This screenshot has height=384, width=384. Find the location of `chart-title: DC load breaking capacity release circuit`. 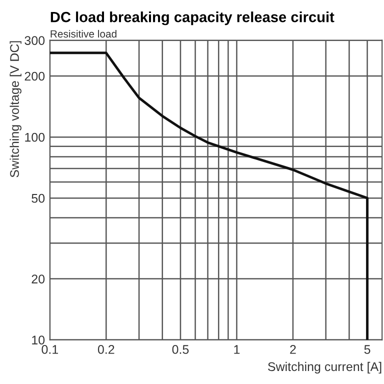

chart-title: DC load breaking capacity release circuit is located at coordinates (192, 19).